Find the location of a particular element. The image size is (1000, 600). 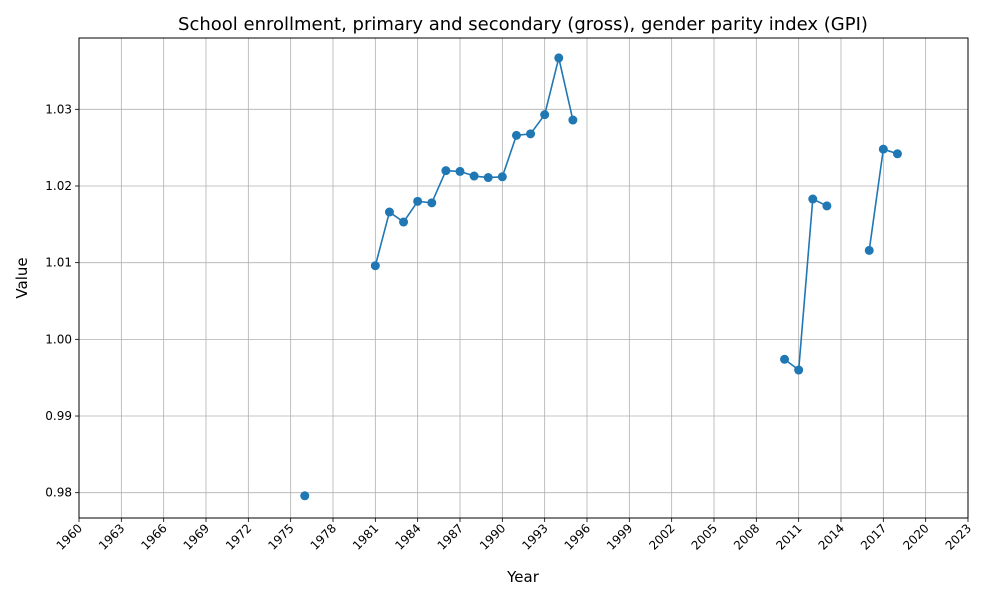

y-axis-title: Value is located at coordinates (22, 277).